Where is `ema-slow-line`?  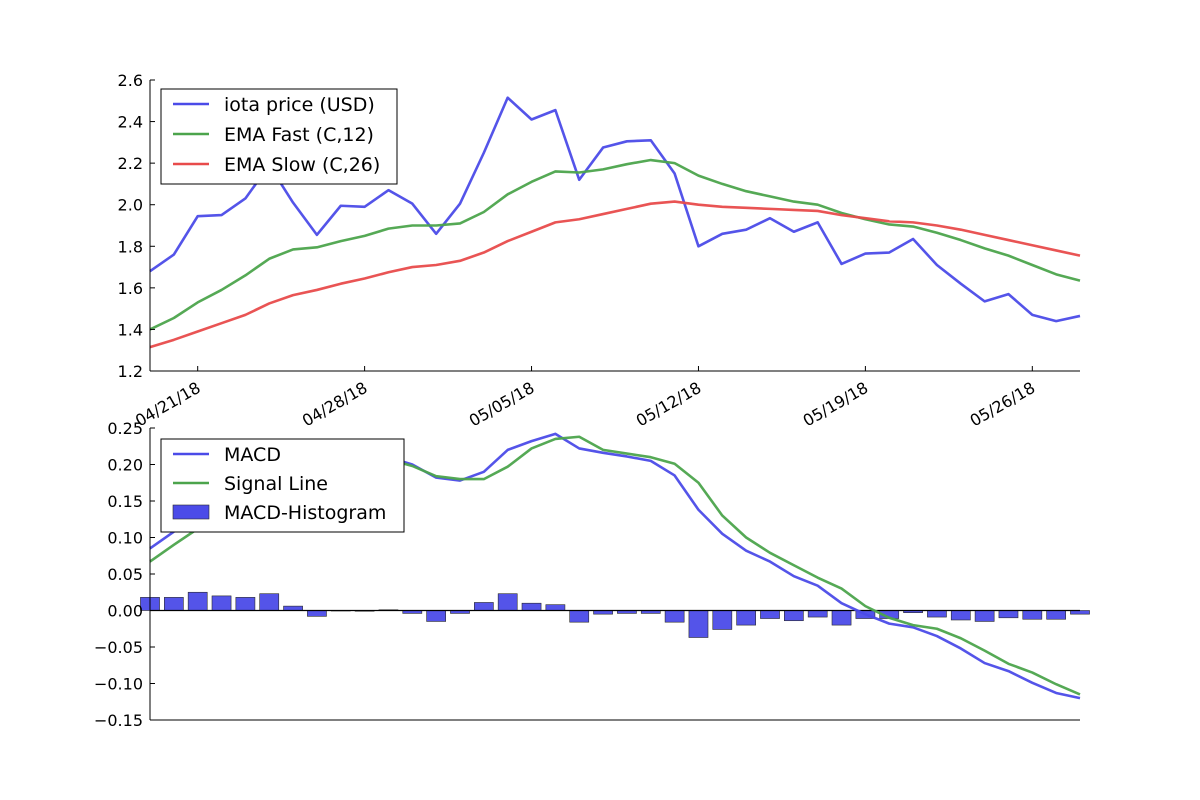 ema-slow-line is located at coordinates (615, 274).